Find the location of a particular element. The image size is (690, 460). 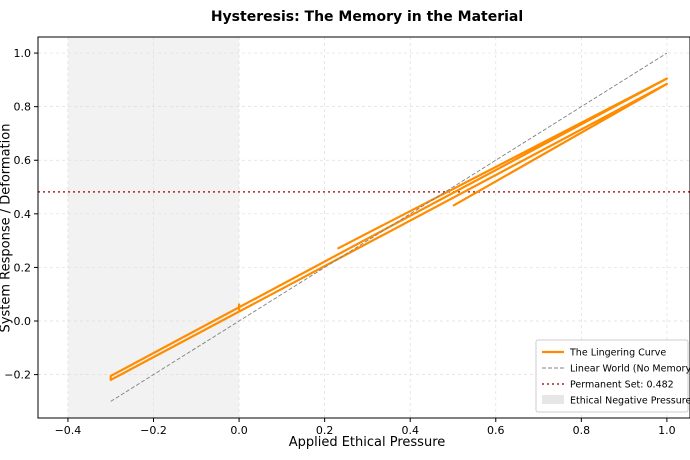

legend-label: Linear World (No Memory) is located at coordinates (630, 369).